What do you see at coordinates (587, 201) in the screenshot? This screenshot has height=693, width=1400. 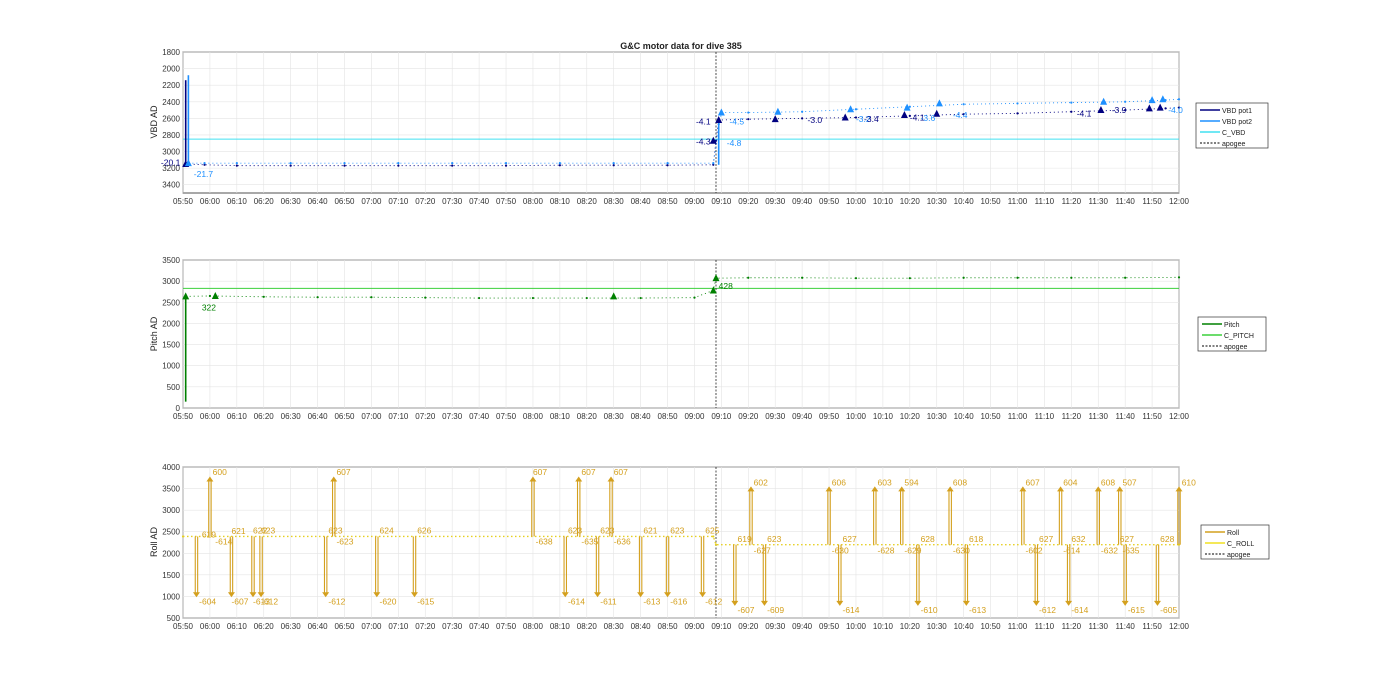 I see `vbd-x-tick-label: 08:20` at bounding box center [587, 201].